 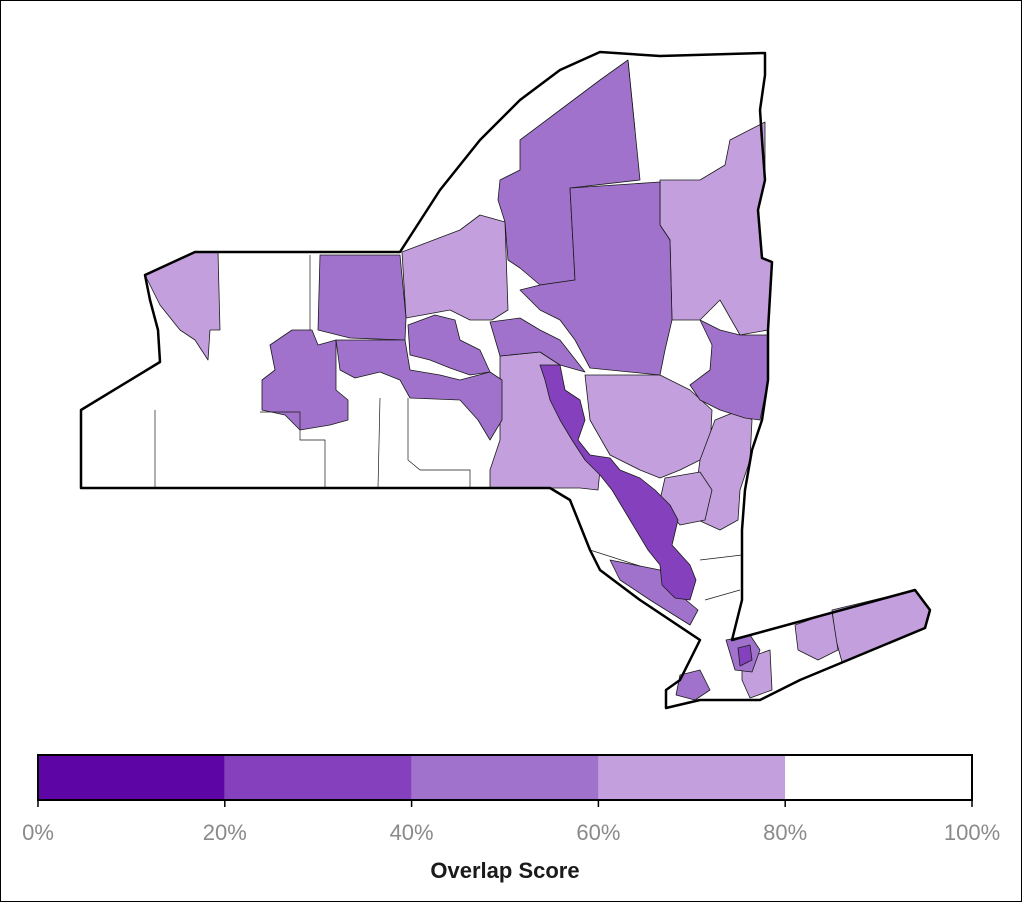 I want to click on legend-tick-label: 100%, so click(x=972, y=832).